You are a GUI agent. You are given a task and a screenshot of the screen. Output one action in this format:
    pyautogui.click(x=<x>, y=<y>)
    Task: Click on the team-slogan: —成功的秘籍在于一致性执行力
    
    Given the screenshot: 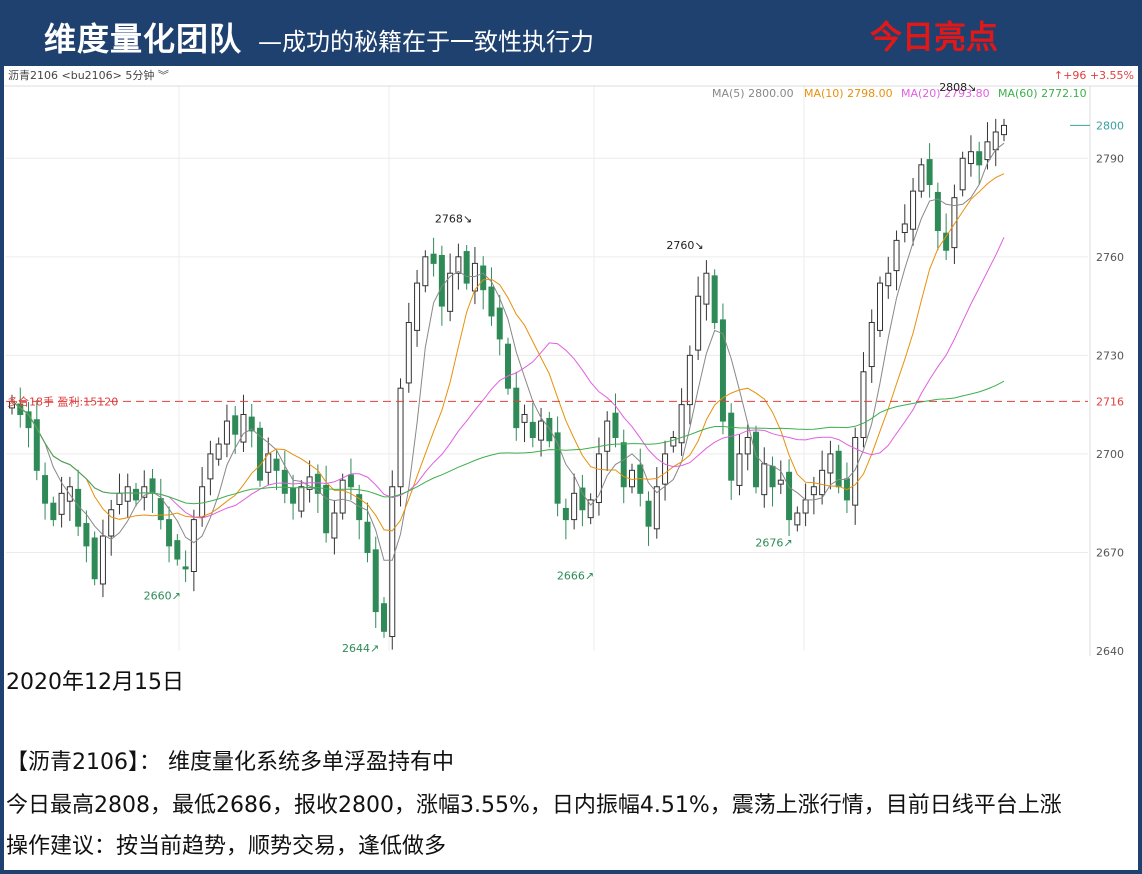 What is the action you would take?
    pyautogui.click(x=426, y=42)
    